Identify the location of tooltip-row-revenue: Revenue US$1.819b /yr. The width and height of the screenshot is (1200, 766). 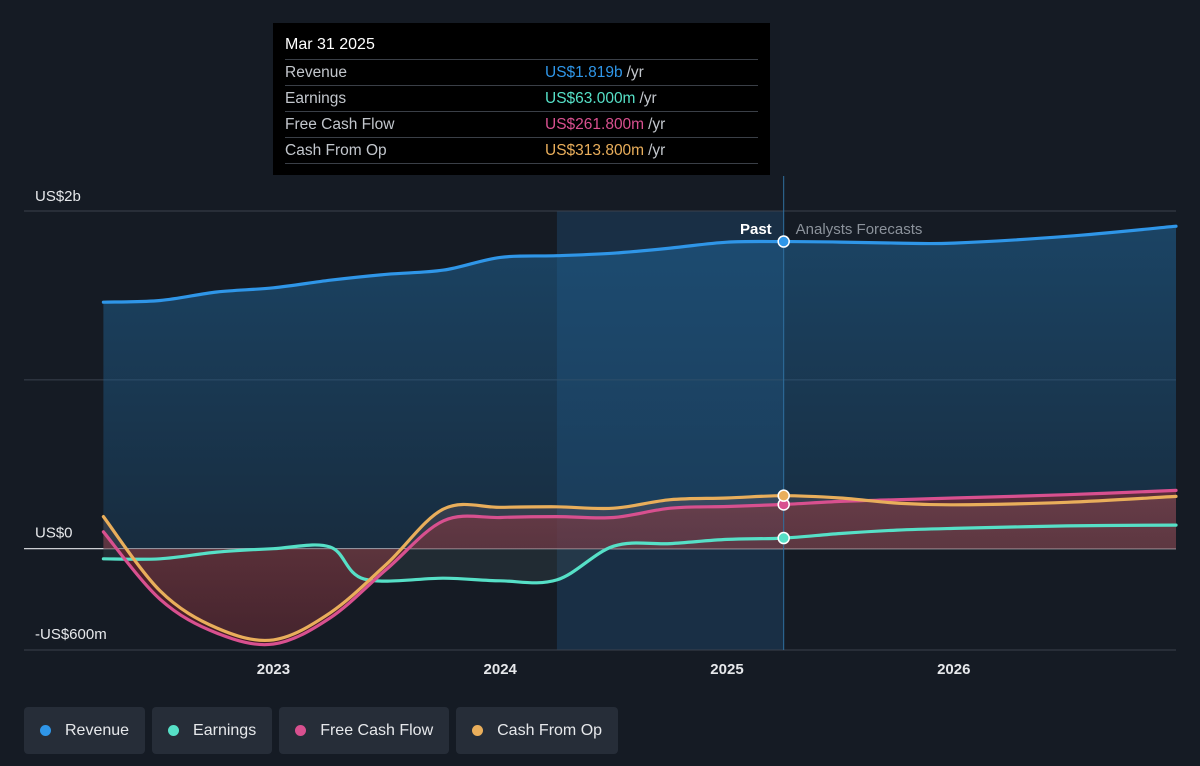
(521, 72).